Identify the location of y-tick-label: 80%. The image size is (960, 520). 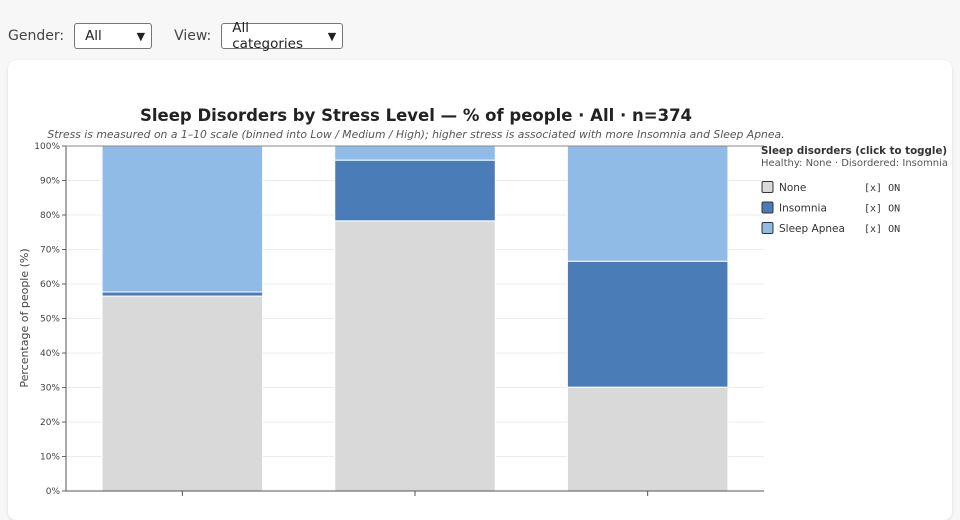
(50, 216).